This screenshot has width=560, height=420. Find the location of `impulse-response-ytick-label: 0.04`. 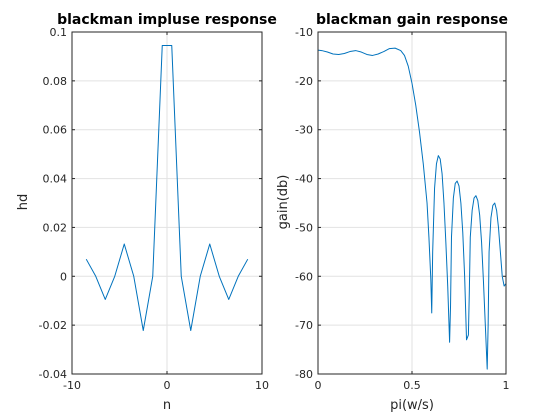

impulse-response-ytick-label: 0.04 is located at coordinates (55, 179).